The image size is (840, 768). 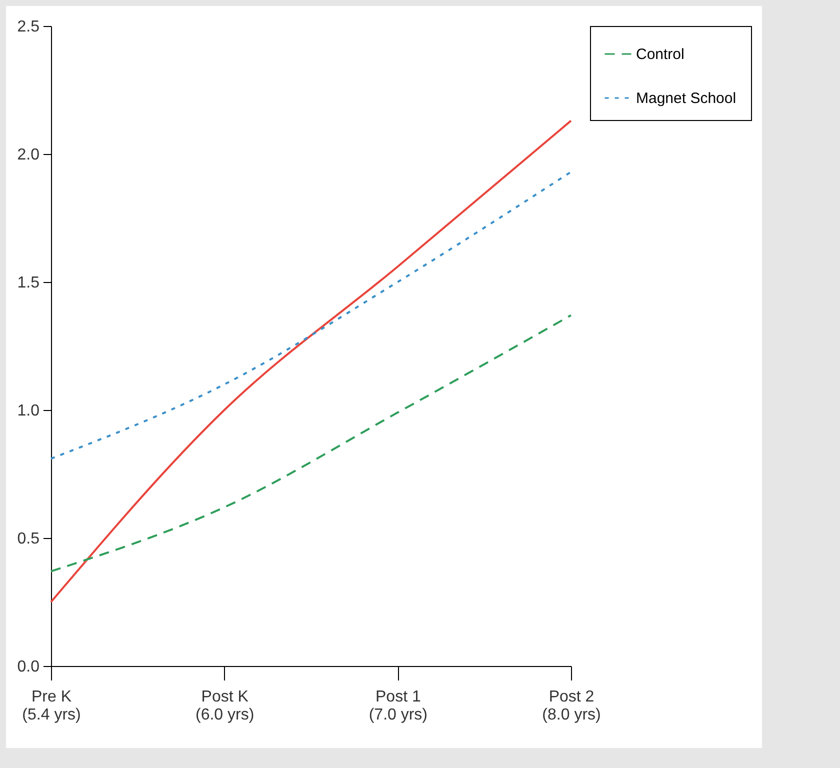 What do you see at coordinates (28, 27) in the screenshot?
I see `y-tick-label: 2.5` at bounding box center [28, 27].